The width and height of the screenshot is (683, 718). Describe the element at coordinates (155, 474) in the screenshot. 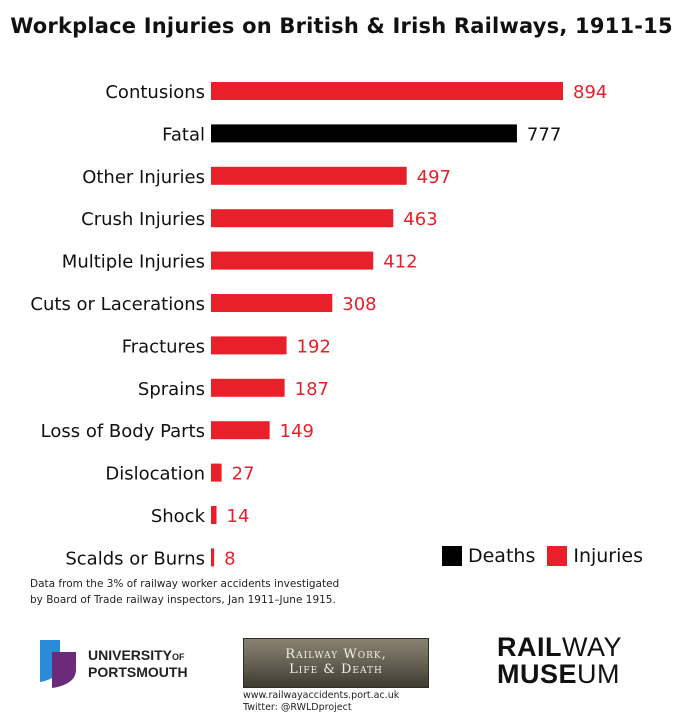

I see `category-label: Dislocation` at that location.